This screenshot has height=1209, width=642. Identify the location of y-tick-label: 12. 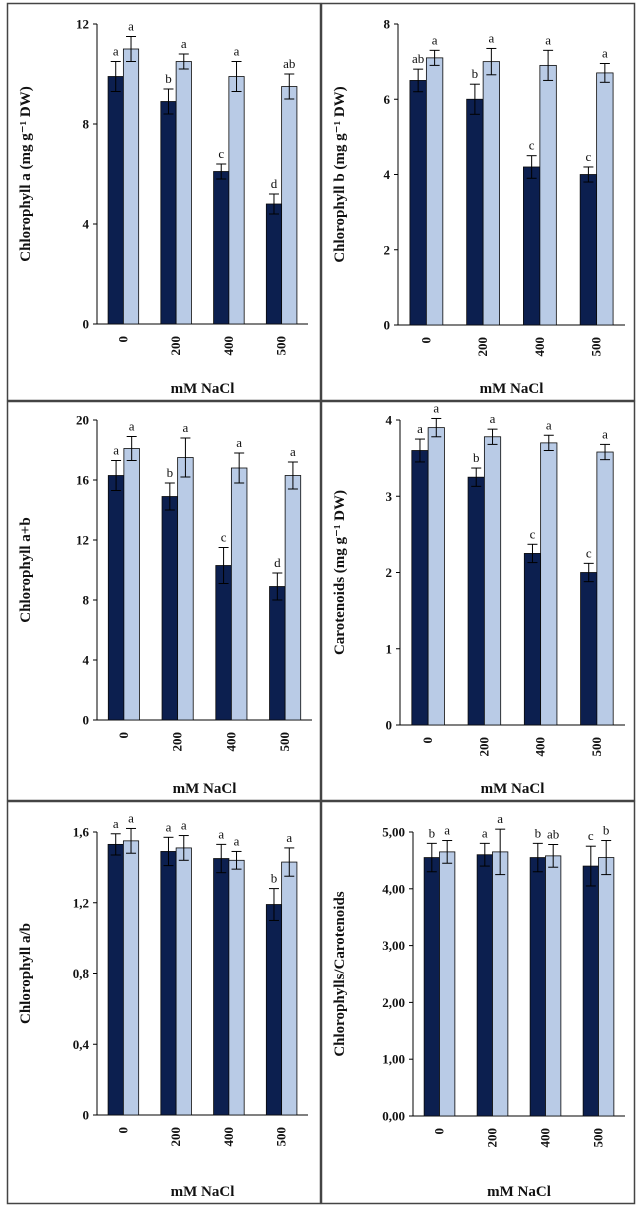
(82, 540).